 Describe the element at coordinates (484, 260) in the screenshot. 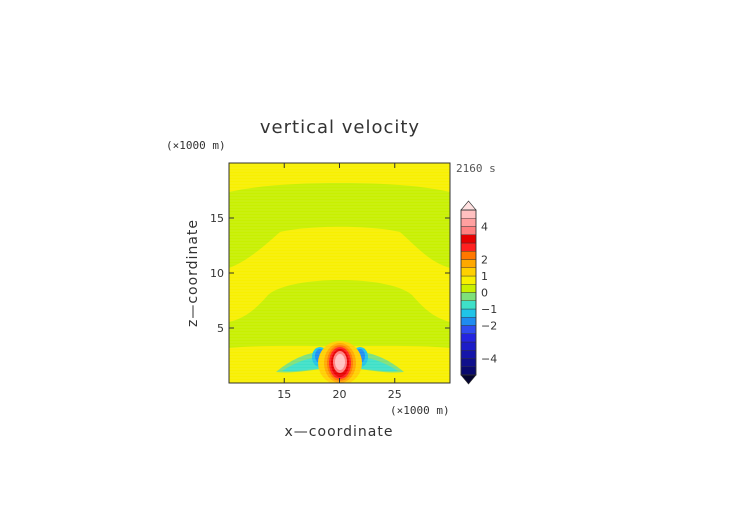

I see `colorbar-tick-label: 2` at that location.